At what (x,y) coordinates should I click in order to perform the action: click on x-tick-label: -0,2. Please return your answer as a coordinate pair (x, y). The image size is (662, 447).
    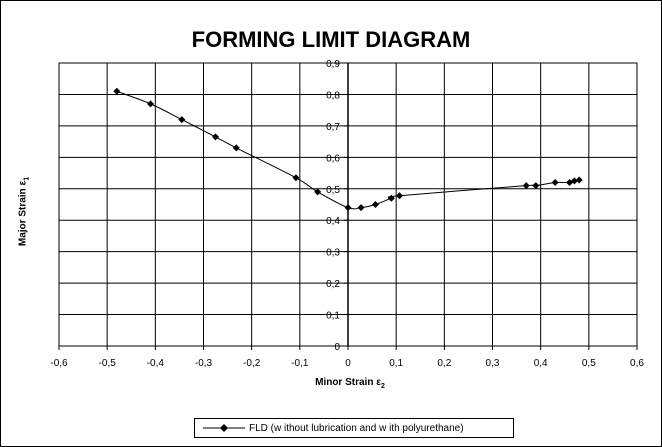
    Looking at the image, I should click on (252, 363).